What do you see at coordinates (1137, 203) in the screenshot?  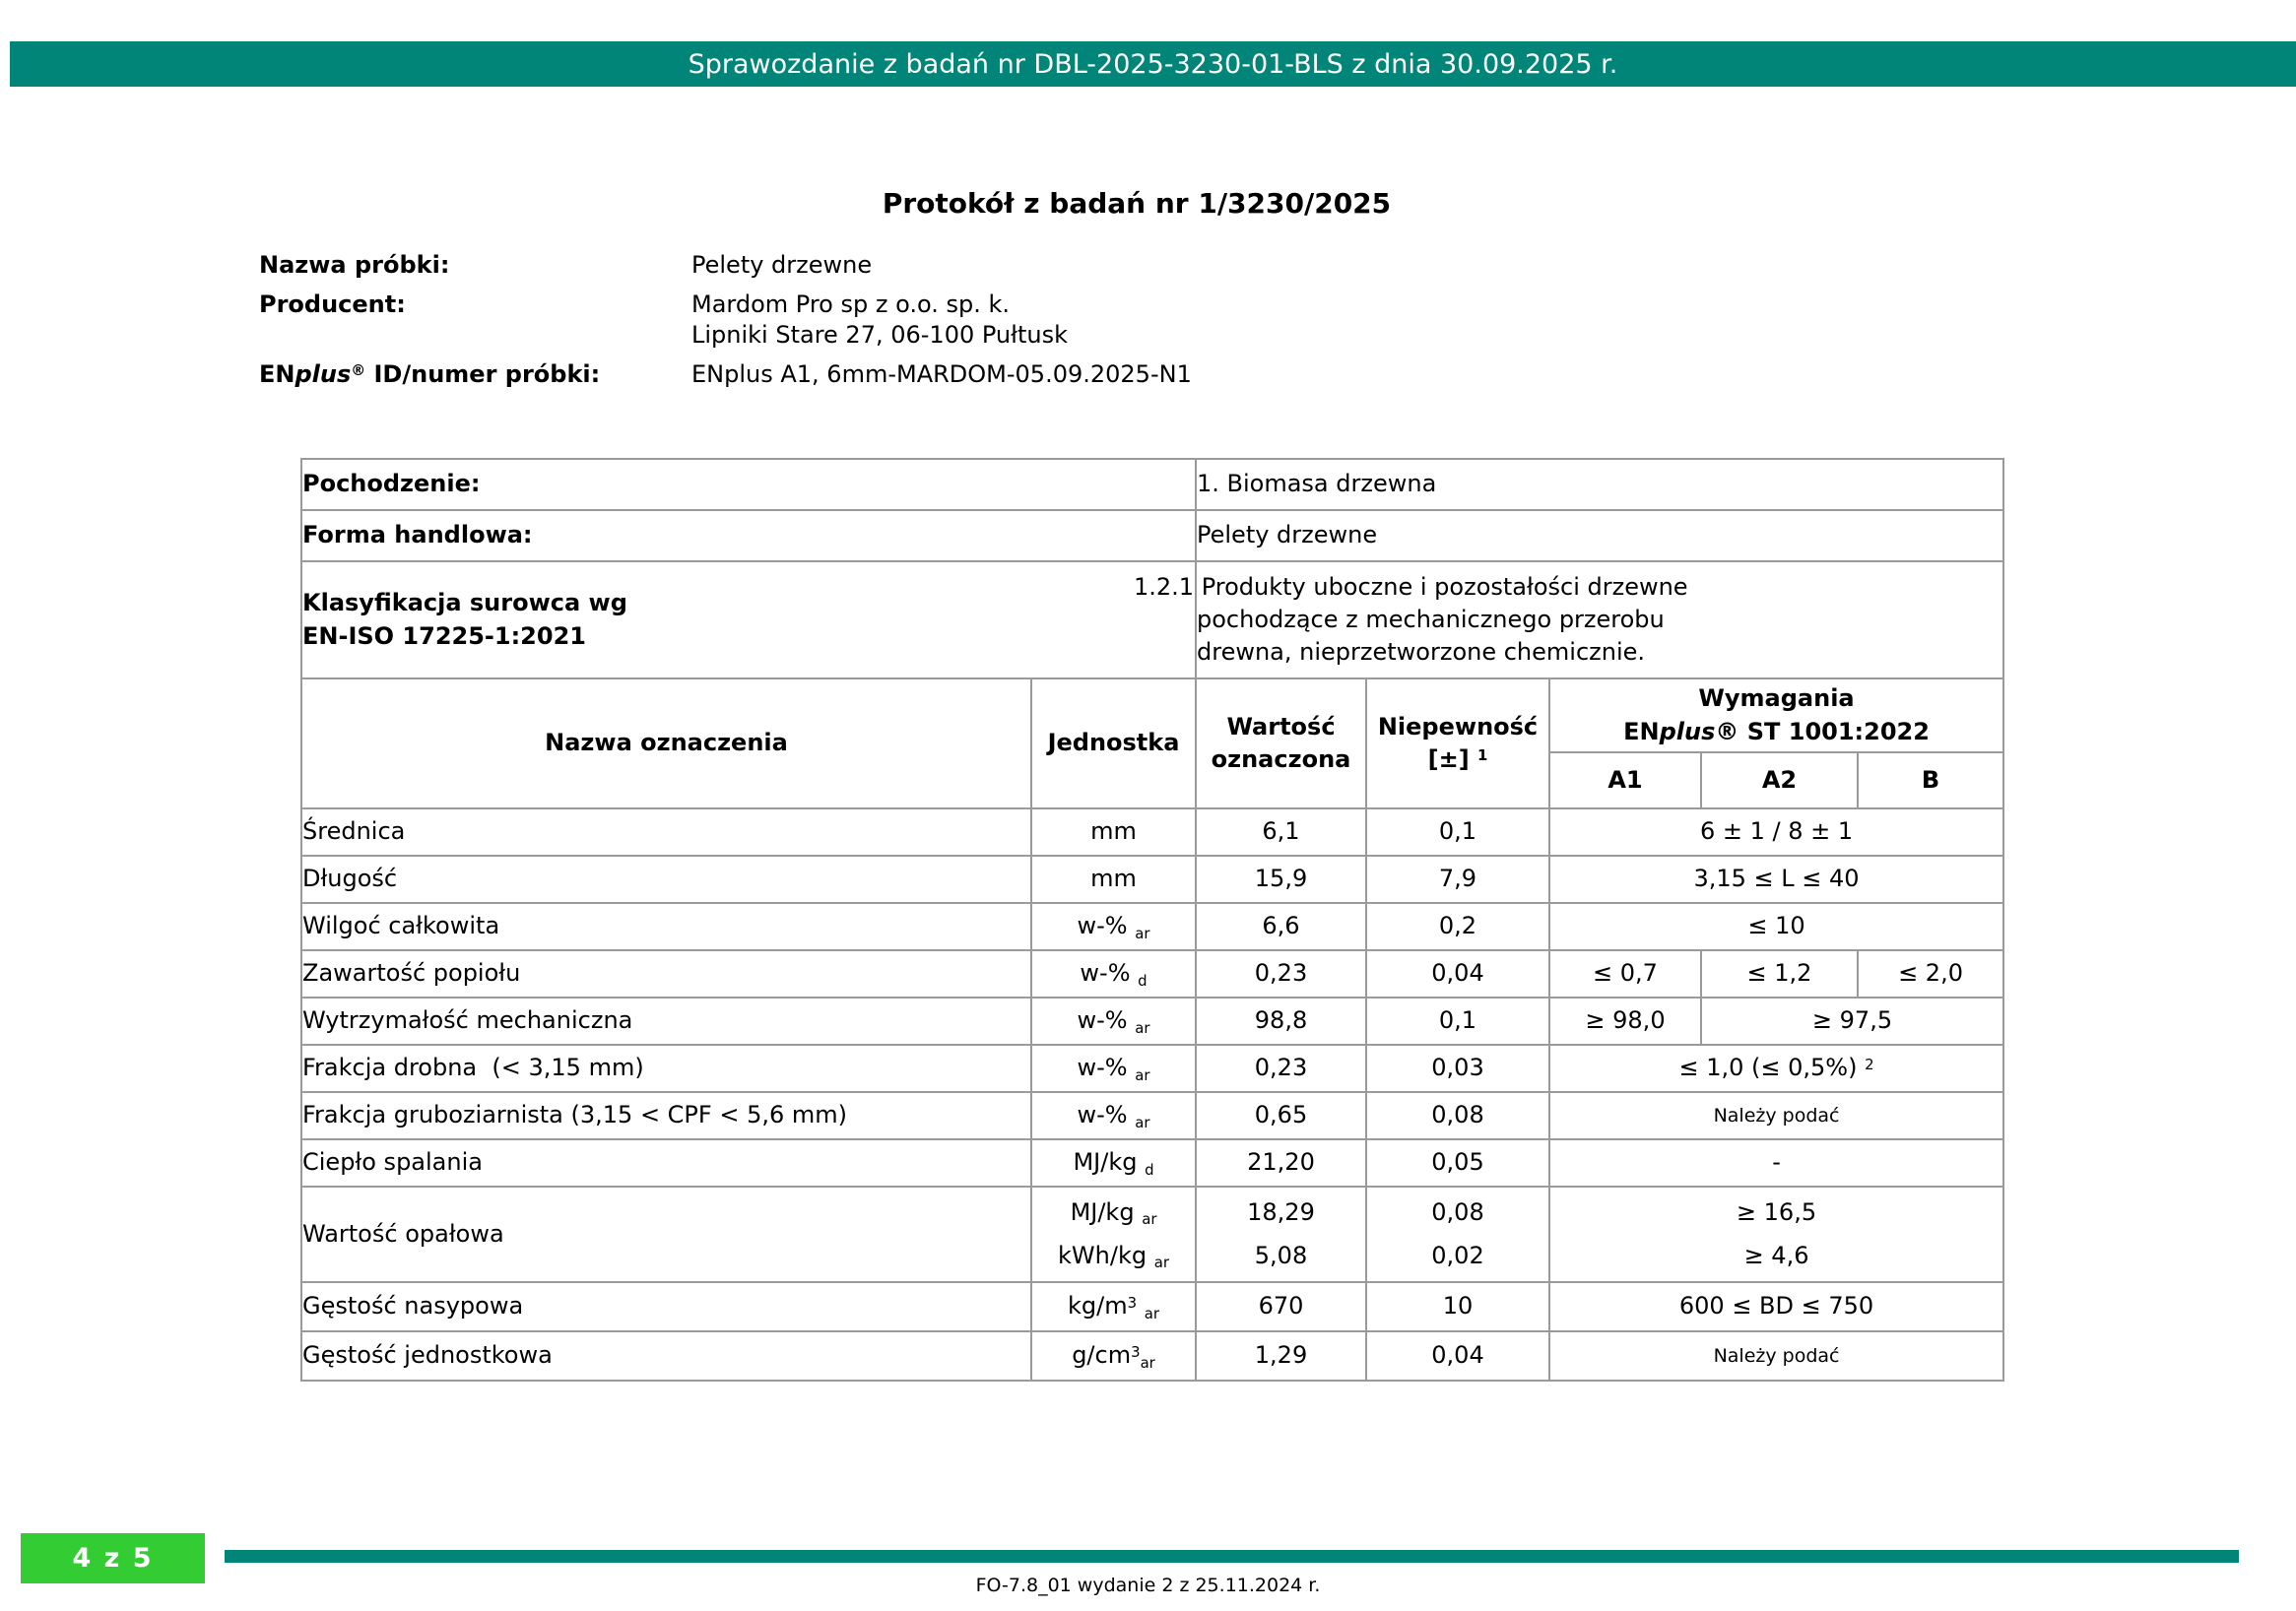 I see `page-title: Protokół z badań nr 1/3230/2025` at bounding box center [1137, 203].